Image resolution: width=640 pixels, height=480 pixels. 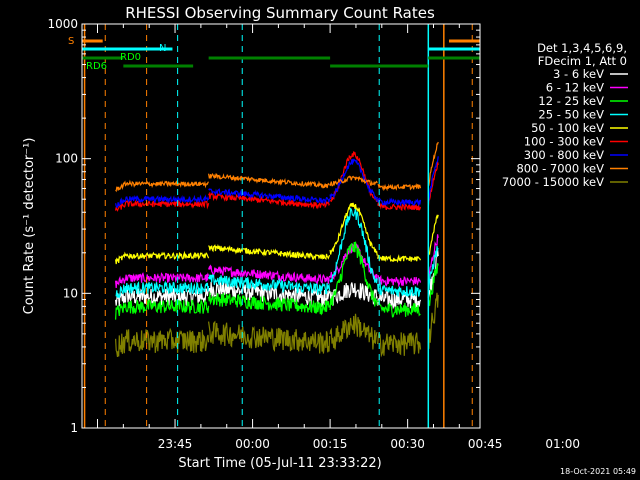 What do you see at coordinates (562, 444) in the screenshot?
I see `x-tick-label: 01:00` at bounding box center [562, 444].